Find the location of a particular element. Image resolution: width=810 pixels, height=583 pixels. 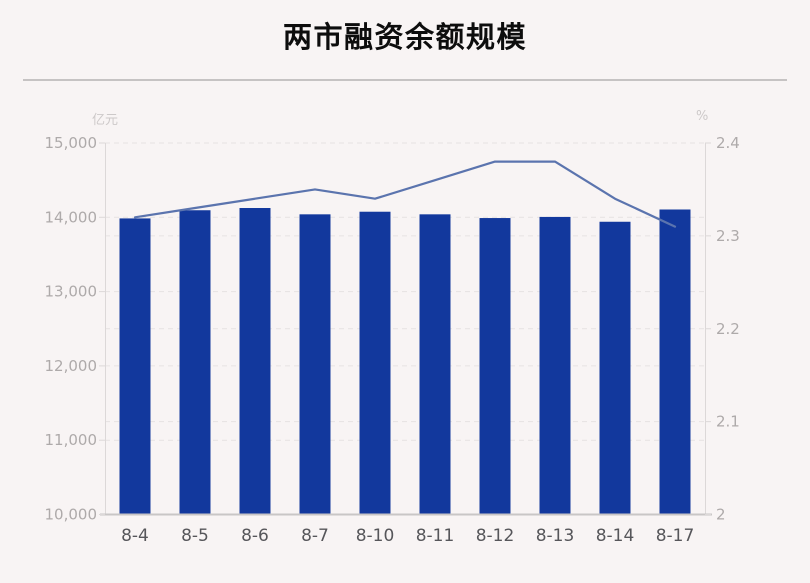

right-axis-tick-label: 2.4 is located at coordinates (728, 143).